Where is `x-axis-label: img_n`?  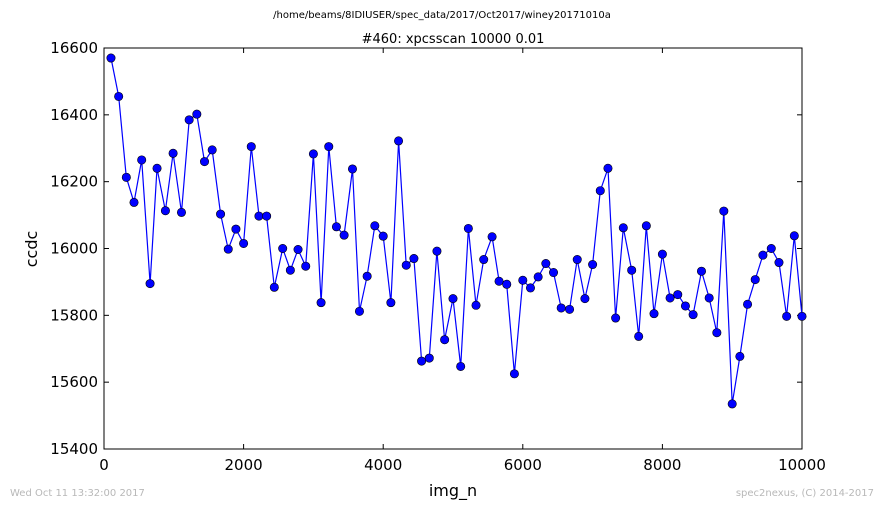
x-axis-label: img_n is located at coordinates (453, 491).